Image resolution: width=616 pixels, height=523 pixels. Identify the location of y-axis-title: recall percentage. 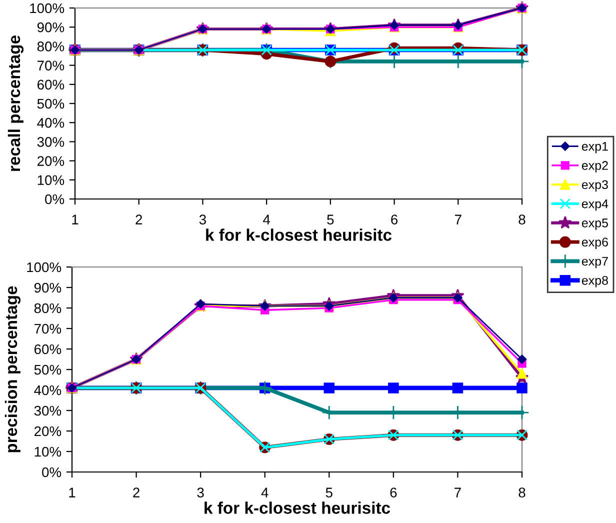
(16, 103).